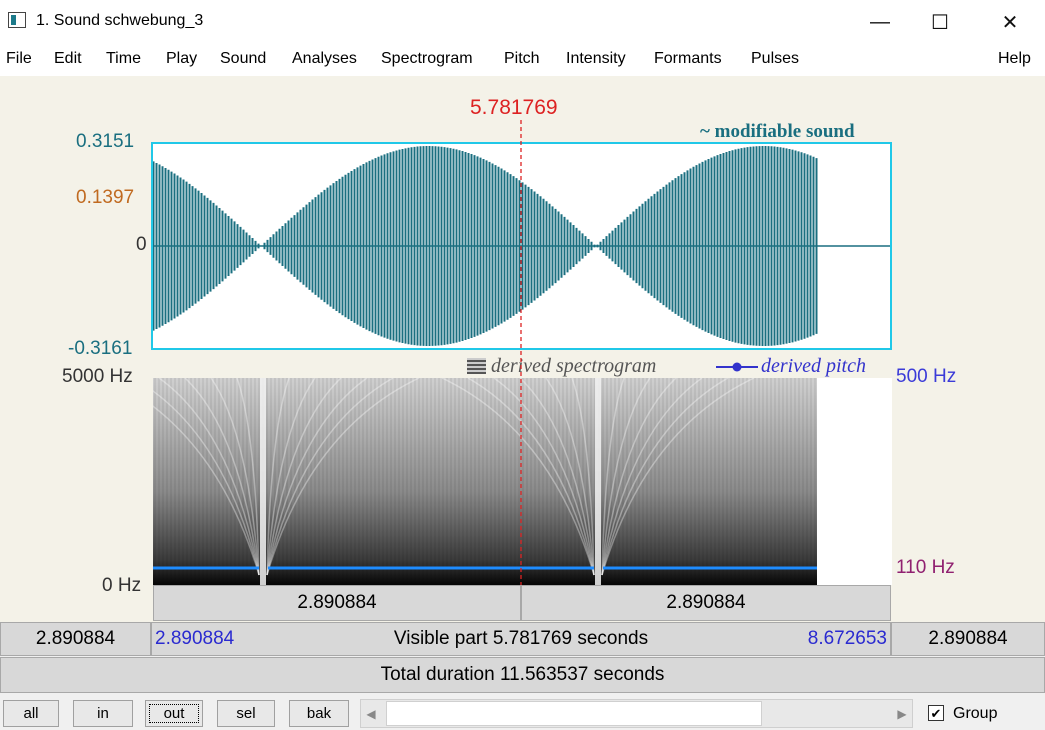 Image resolution: width=1045 pixels, height=730 pixels. I want to click on zoom-in-button: in, so click(103, 713).